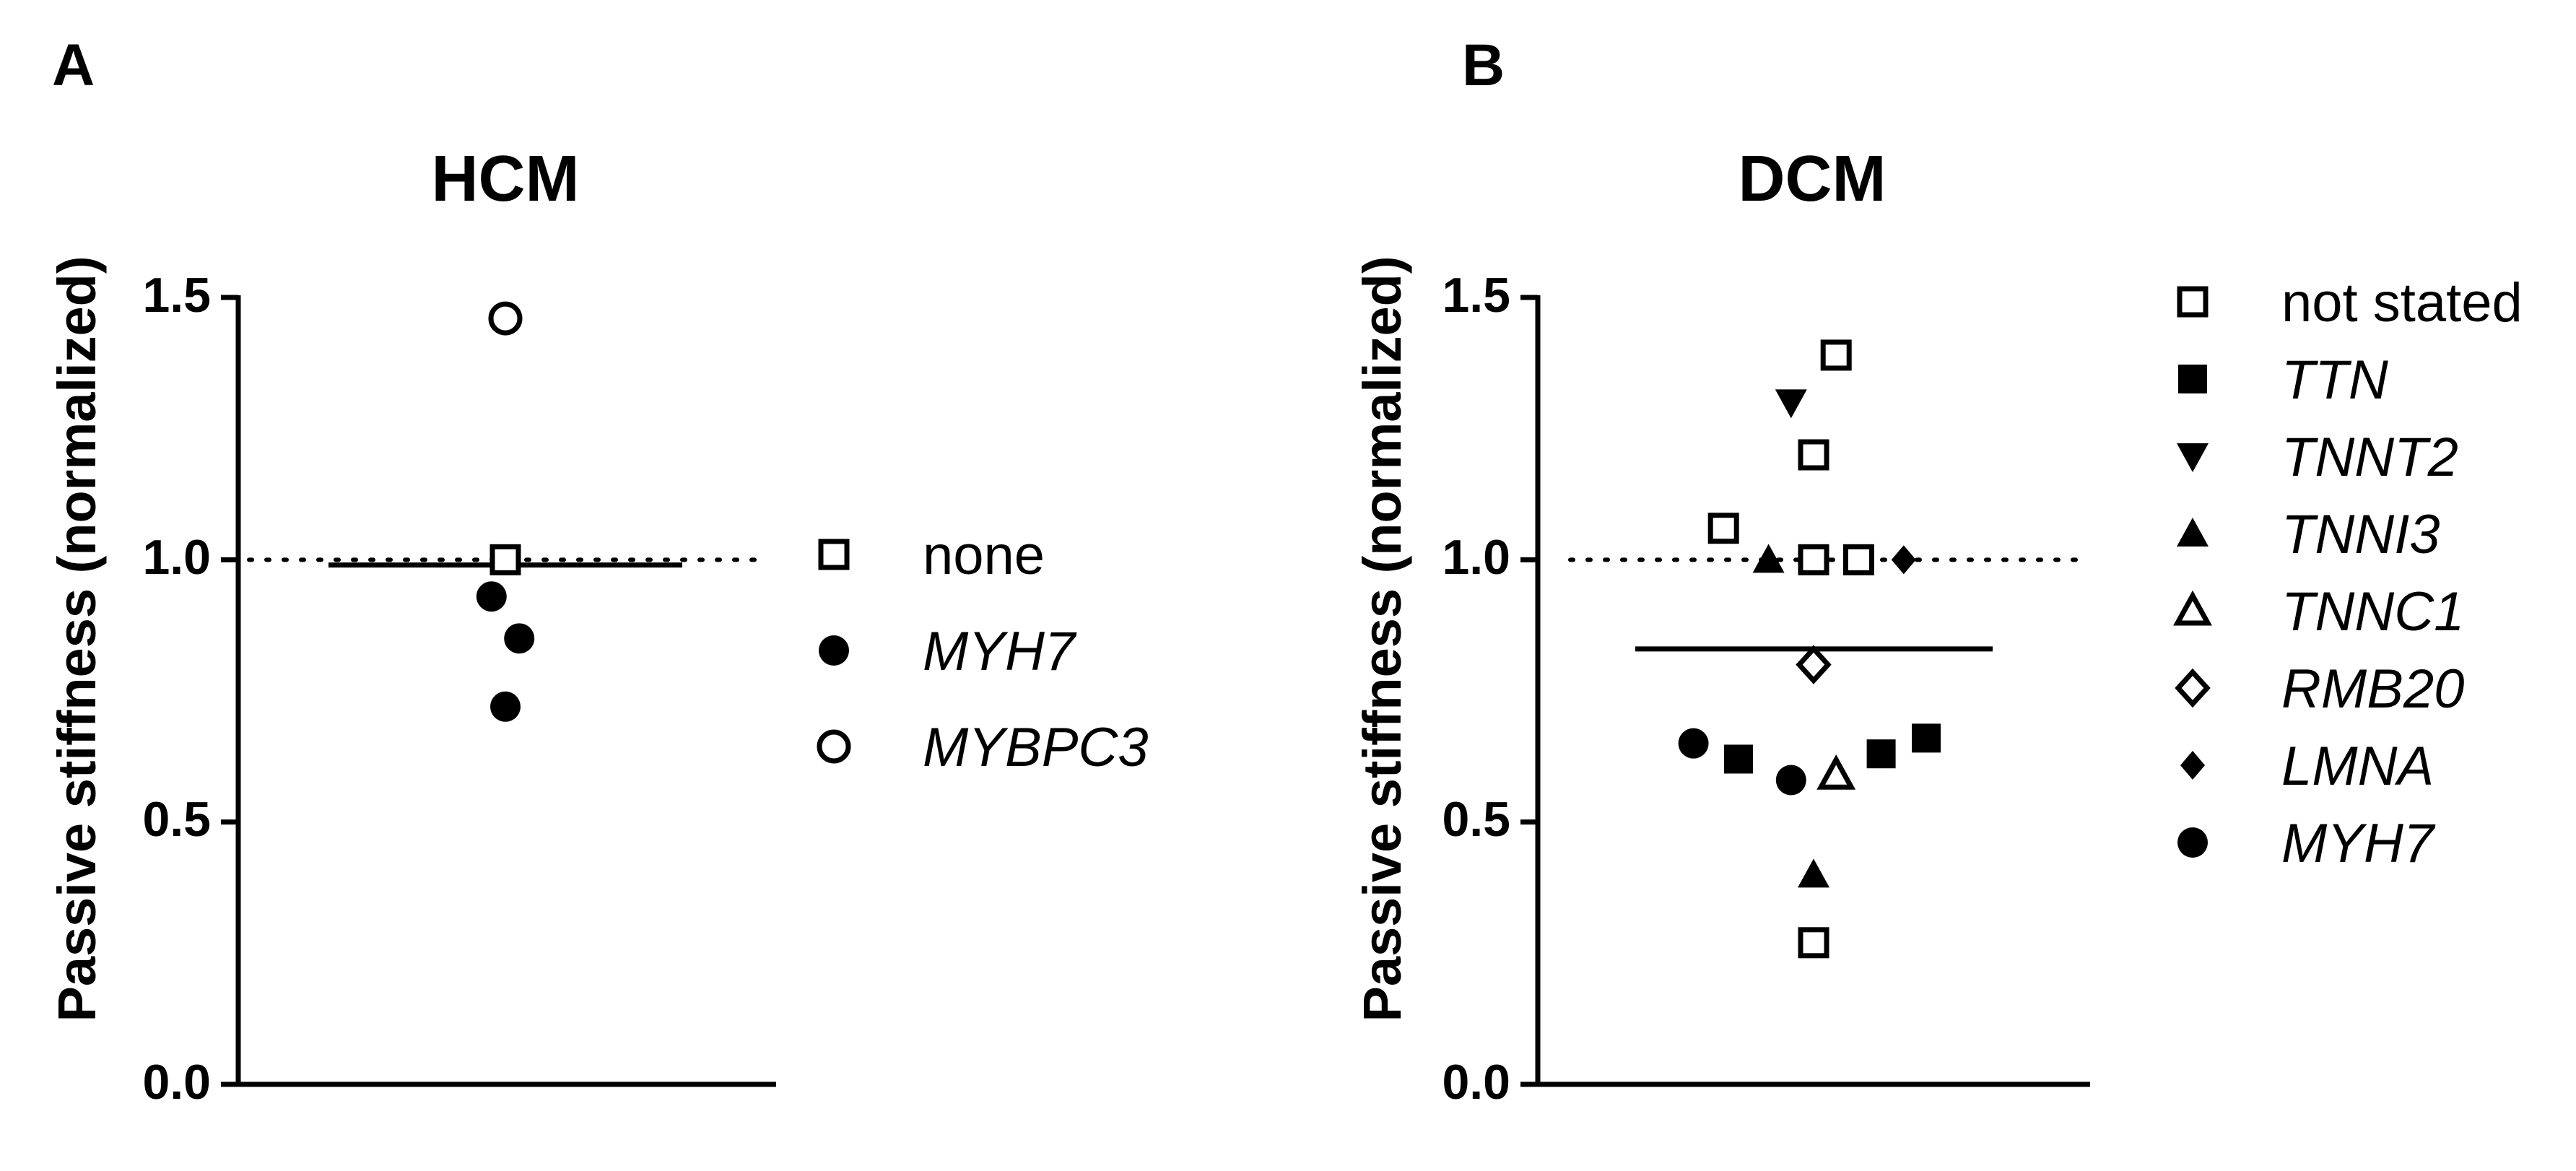 Image resolution: width=2576 pixels, height=1171 pixels. I want to click on legend-label: TTN, so click(2334, 380).